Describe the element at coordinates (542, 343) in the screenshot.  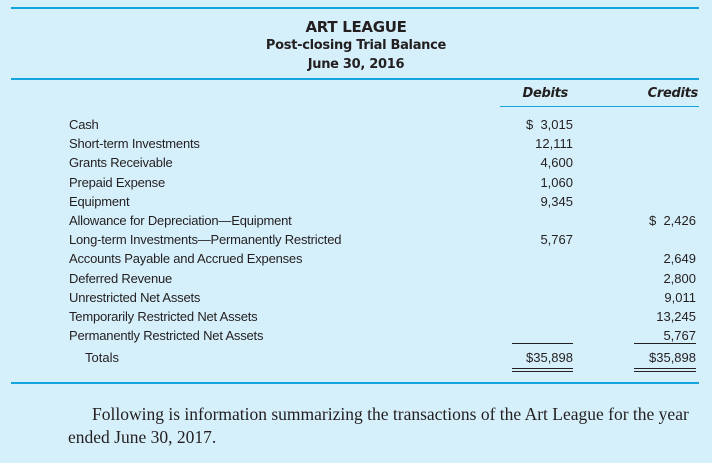
I see `debit-sum-line` at that location.